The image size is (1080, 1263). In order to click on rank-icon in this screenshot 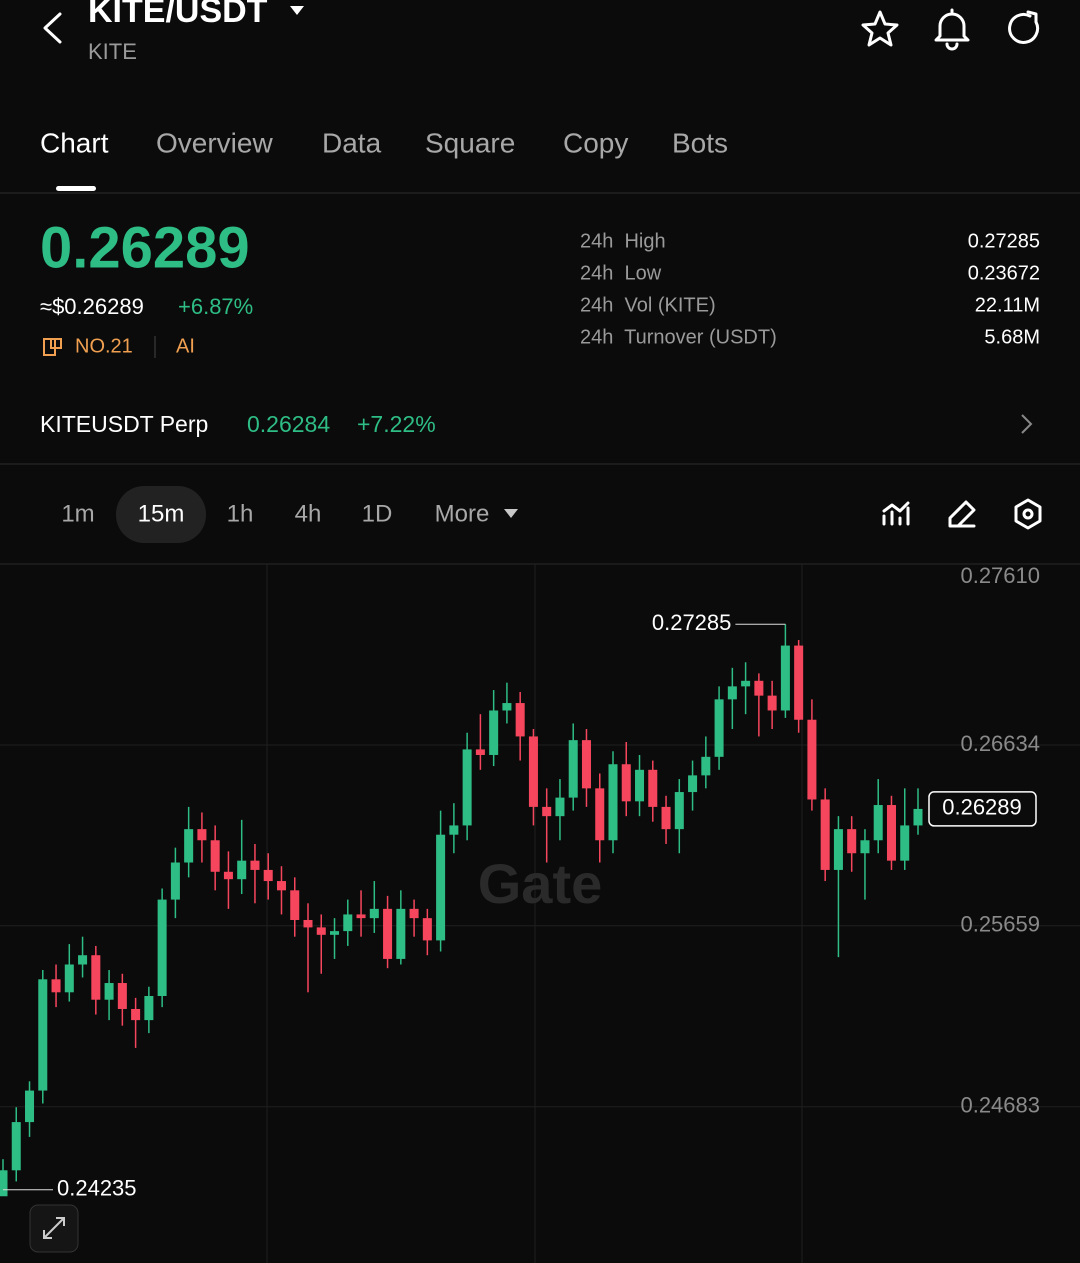, I will do `click(56, 343)`.